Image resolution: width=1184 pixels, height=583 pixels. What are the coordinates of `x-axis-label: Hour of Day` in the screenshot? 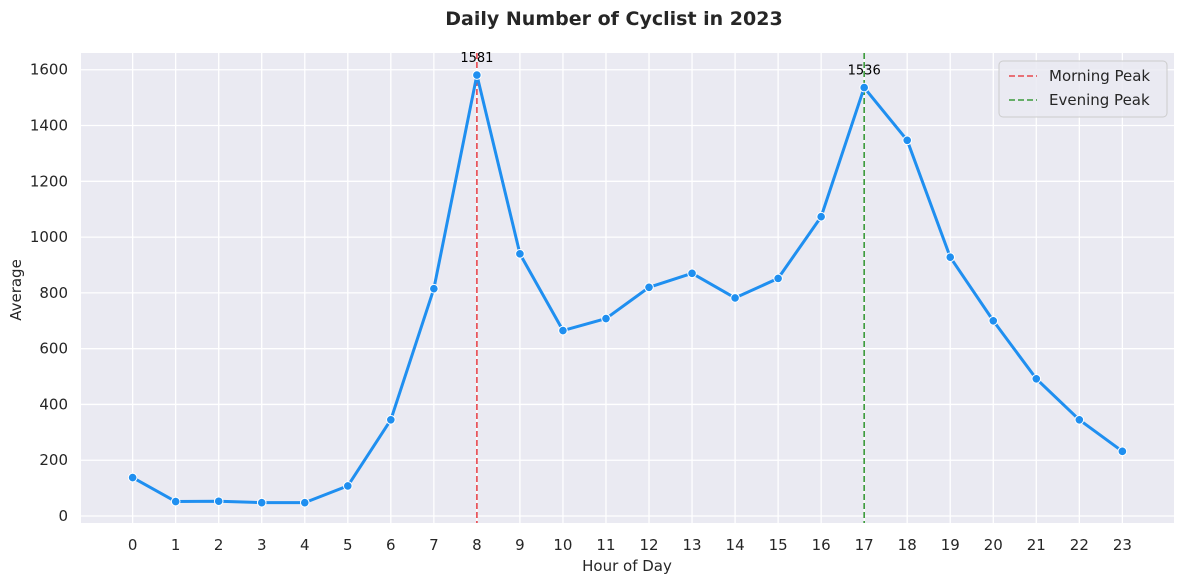 It's located at (627, 566).